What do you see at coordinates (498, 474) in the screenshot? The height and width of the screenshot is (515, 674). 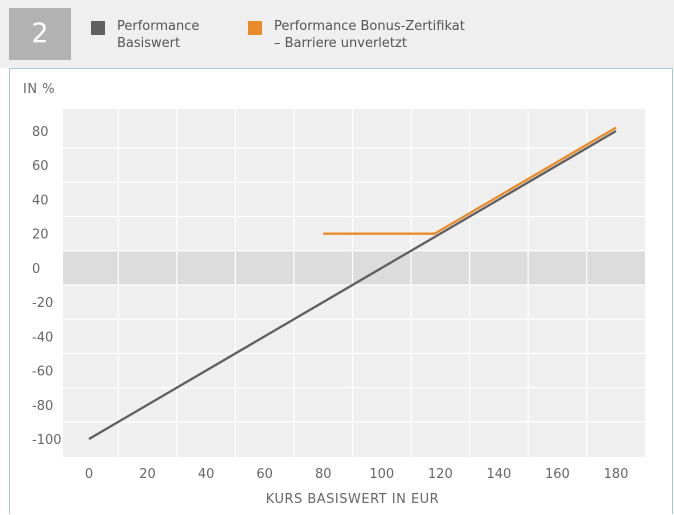 I see `x-tick-label: 140` at bounding box center [498, 474].